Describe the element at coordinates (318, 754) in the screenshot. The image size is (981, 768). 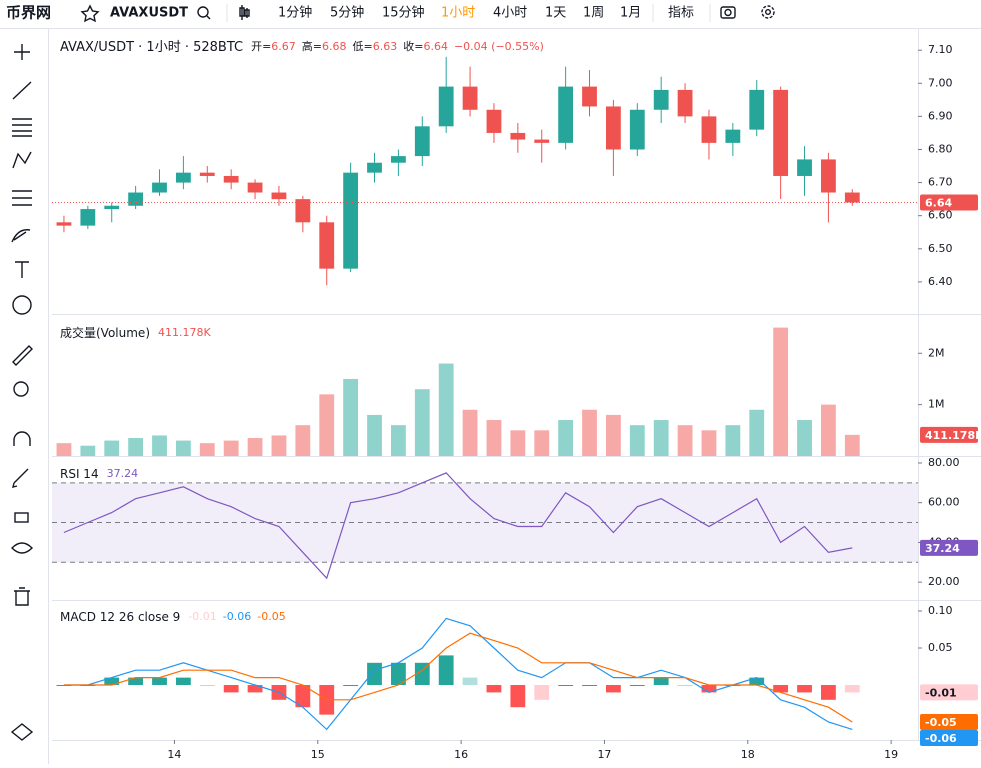
I see `x-tick-label: 15` at that location.